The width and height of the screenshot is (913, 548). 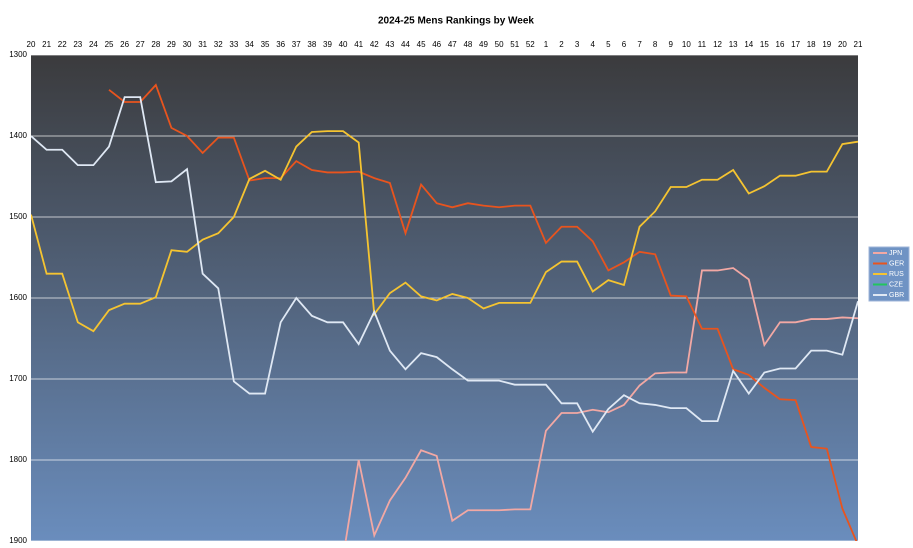 I want to click on x-tick-label: 34, so click(x=249, y=44).